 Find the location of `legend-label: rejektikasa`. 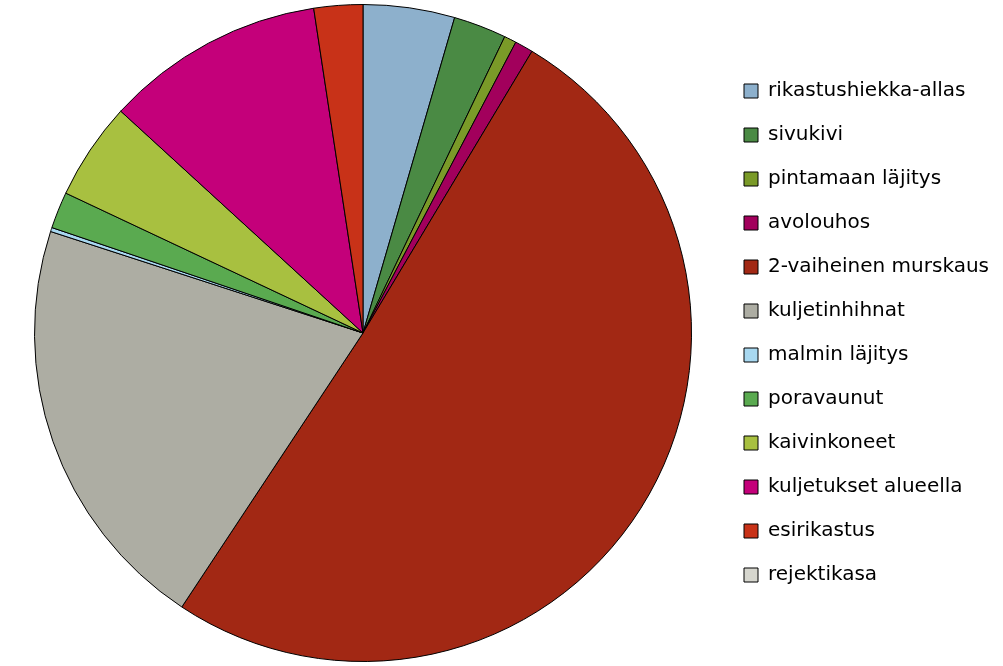

legend-label: rejektikasa is located at coordinates (823, 573).